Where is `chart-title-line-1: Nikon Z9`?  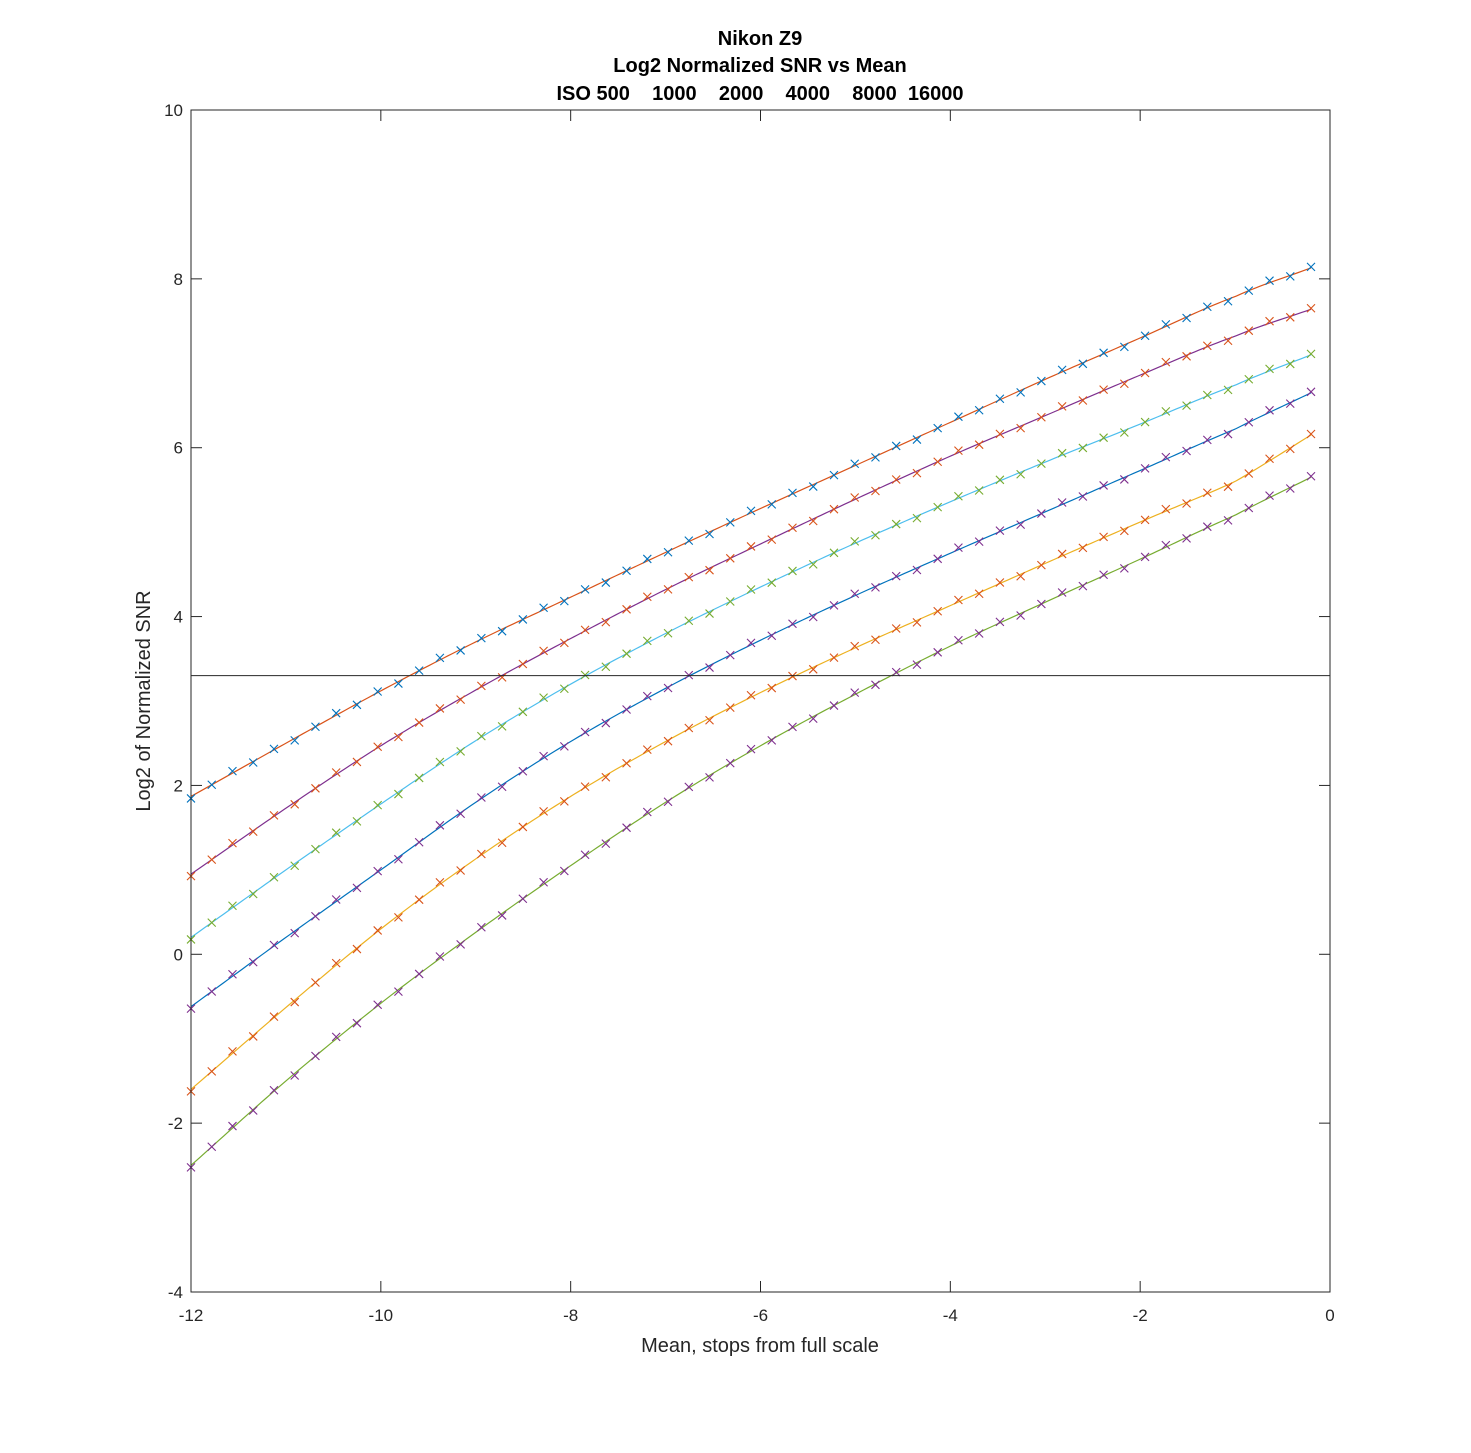 chart-title-line-1: Nikon Z9 is located at coordinates (760, 39).